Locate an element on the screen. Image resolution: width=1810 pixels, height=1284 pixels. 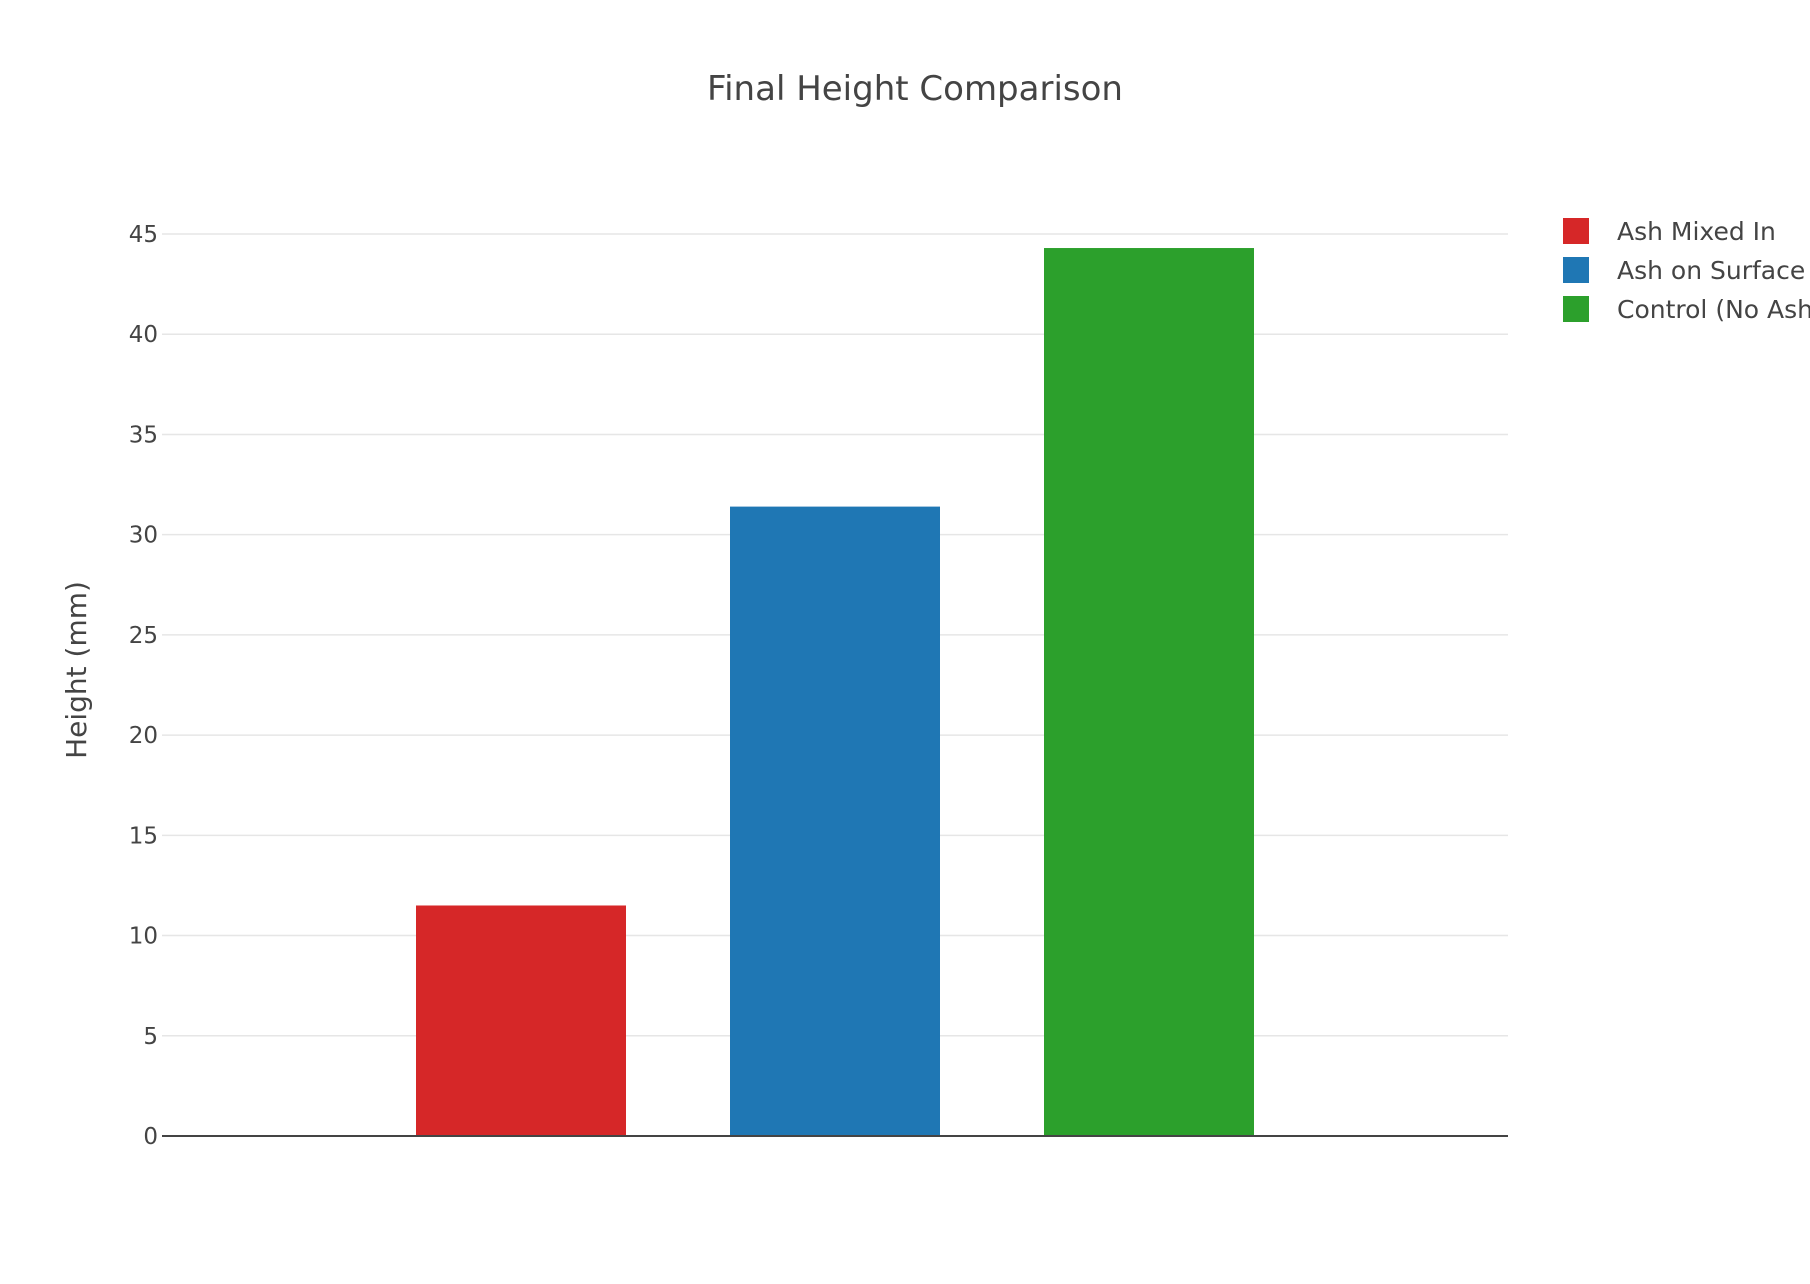
y-tick-label: 25 is located at coordinates (143, 636).